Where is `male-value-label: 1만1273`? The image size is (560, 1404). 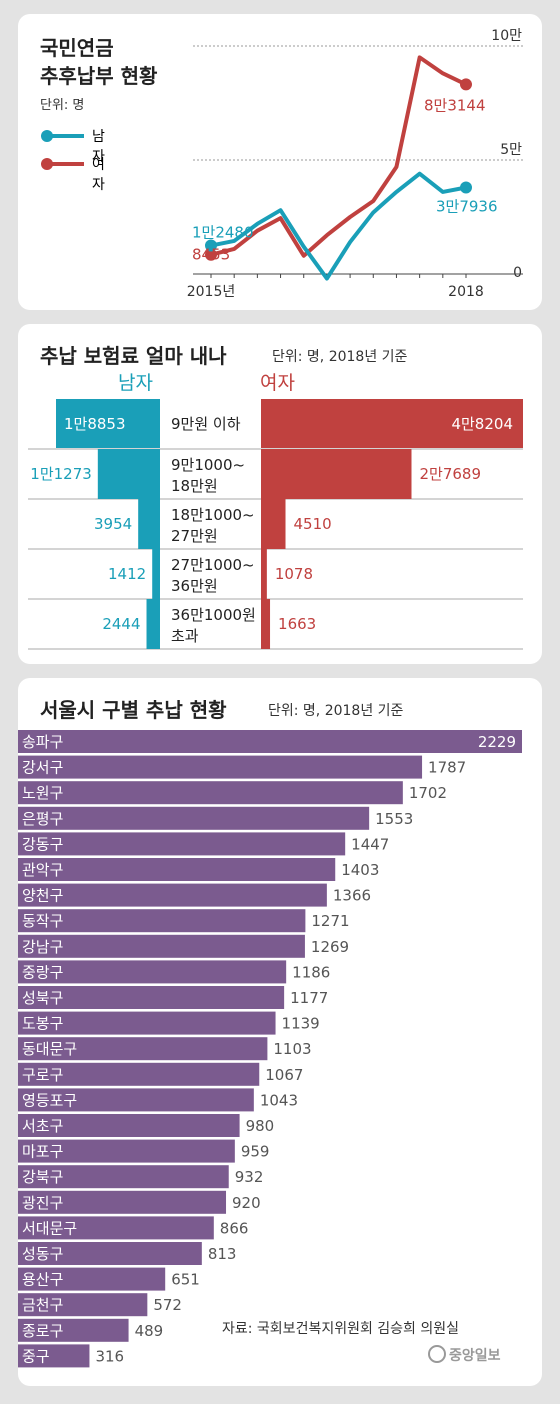
male-value-label: 1만1273 is located at coordinates (61, 474).